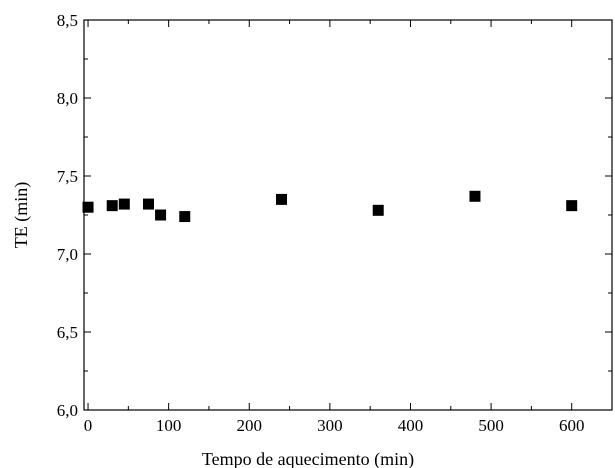 This screenshot has height=468, width=615. I want to click on x-tick-label: 500, so click(491, 425).